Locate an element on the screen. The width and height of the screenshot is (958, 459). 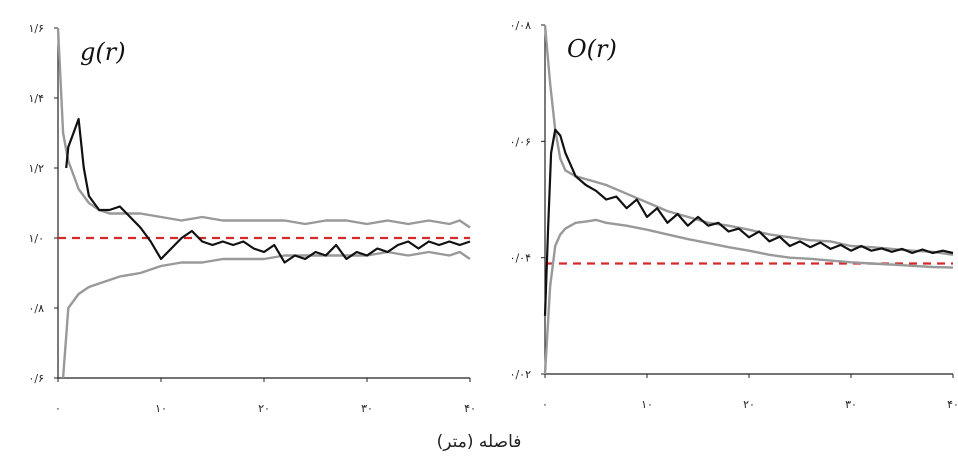
panel-1-y-tick-label: ۰/۸ is located at coordinates (36, 308).